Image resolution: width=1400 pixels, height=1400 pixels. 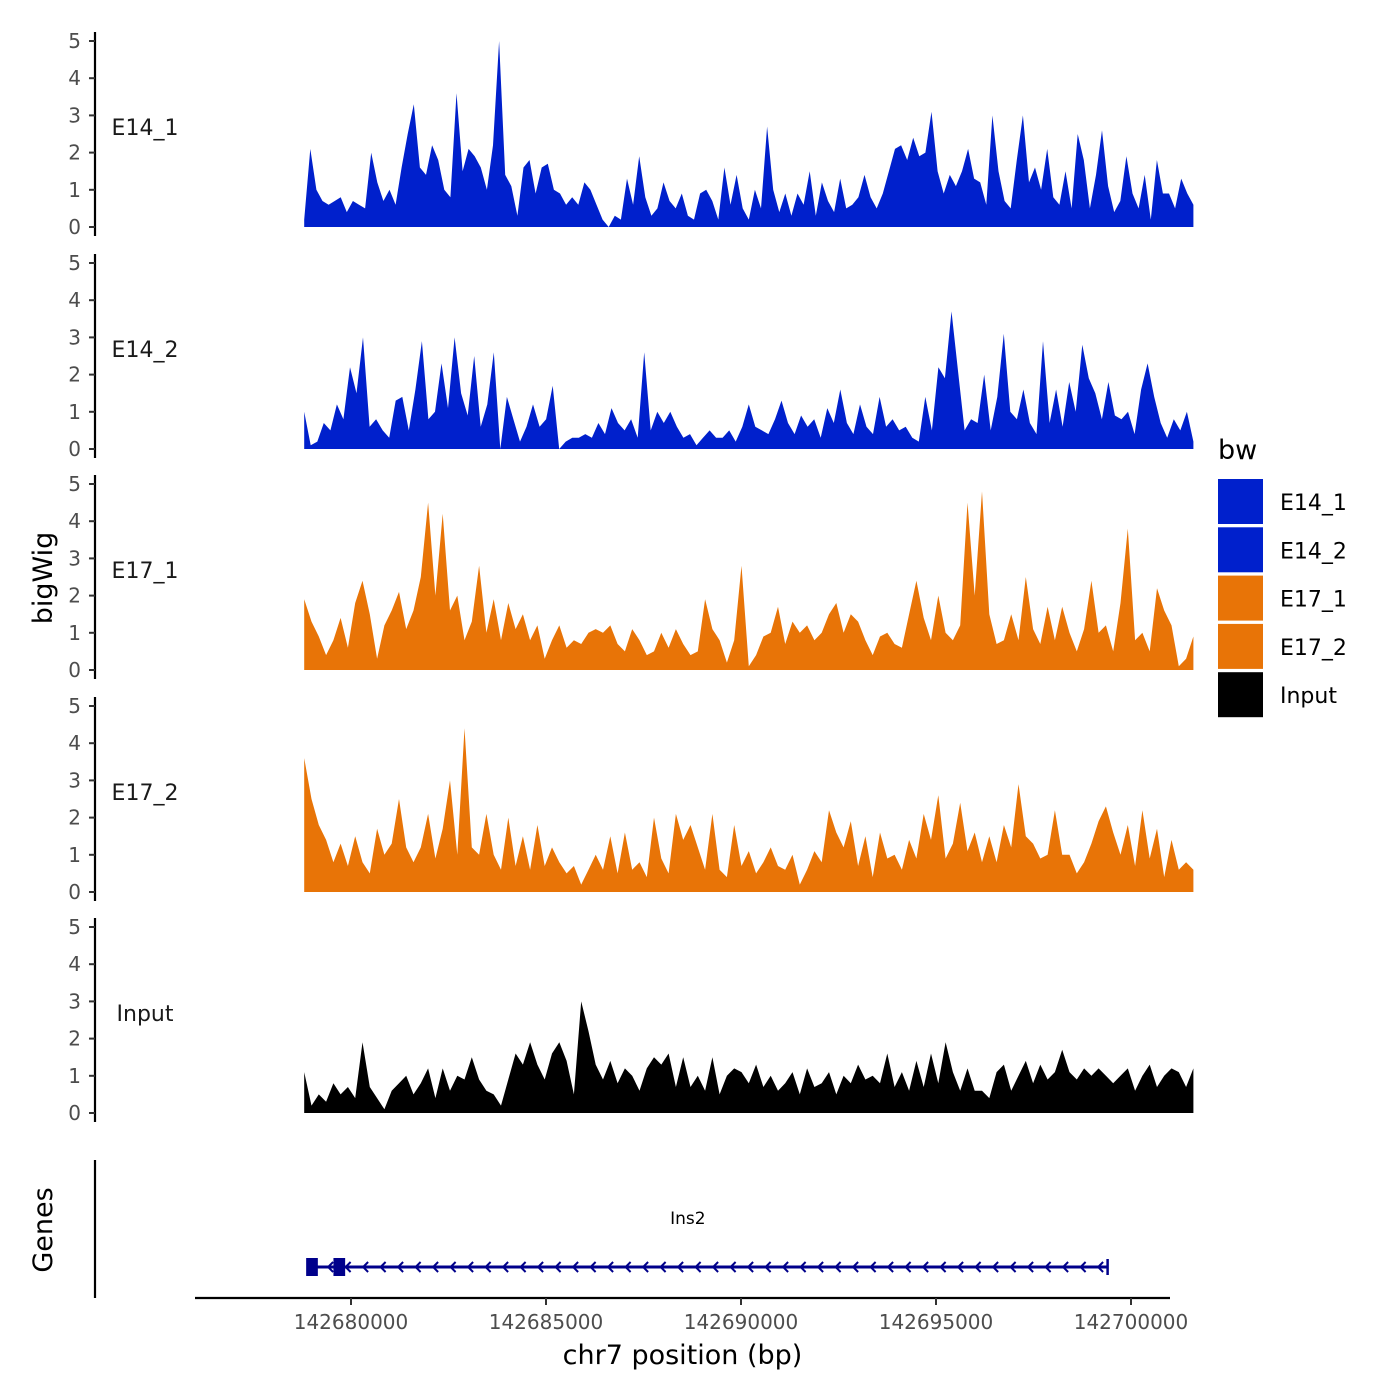 What do you see at coordinates (145, 793) in the screenshot?
I see `track-label-e17_2: E17_2` at bounding box center [145, 793].